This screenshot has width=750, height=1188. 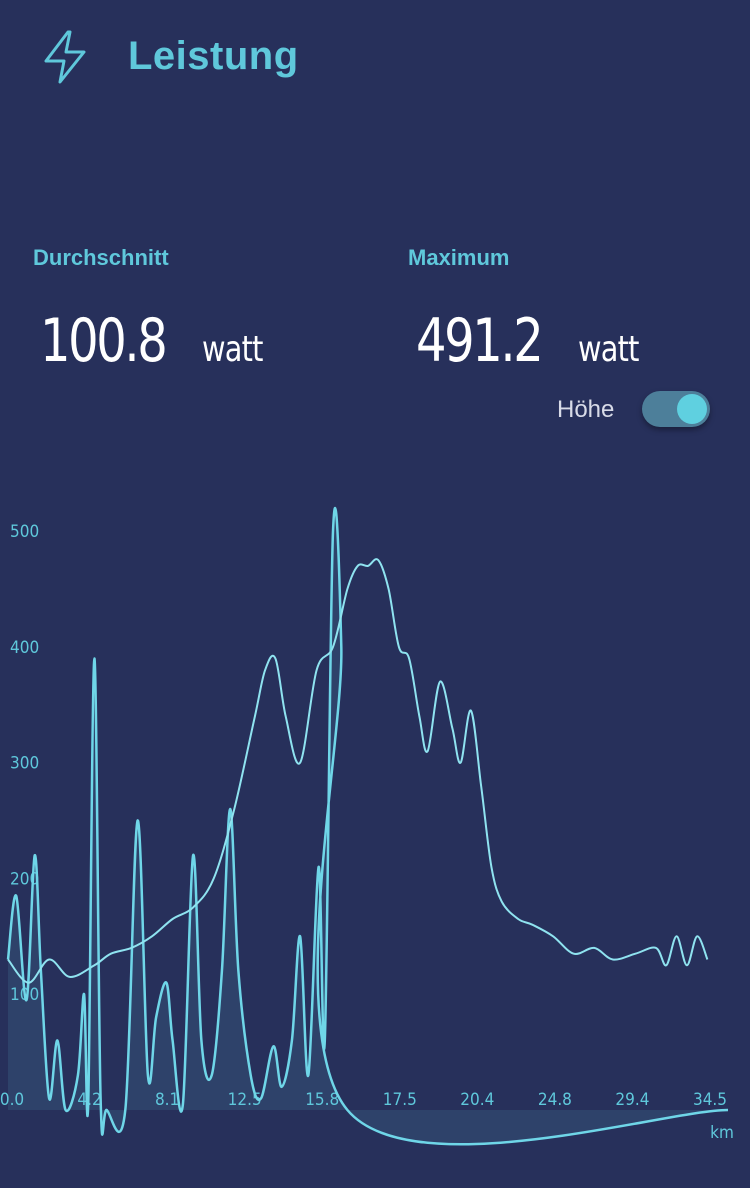 What do you see at coordinates (24, 532) in the screenshot?
I see `y-tick-label: 500` at bounding box center [24, 532].